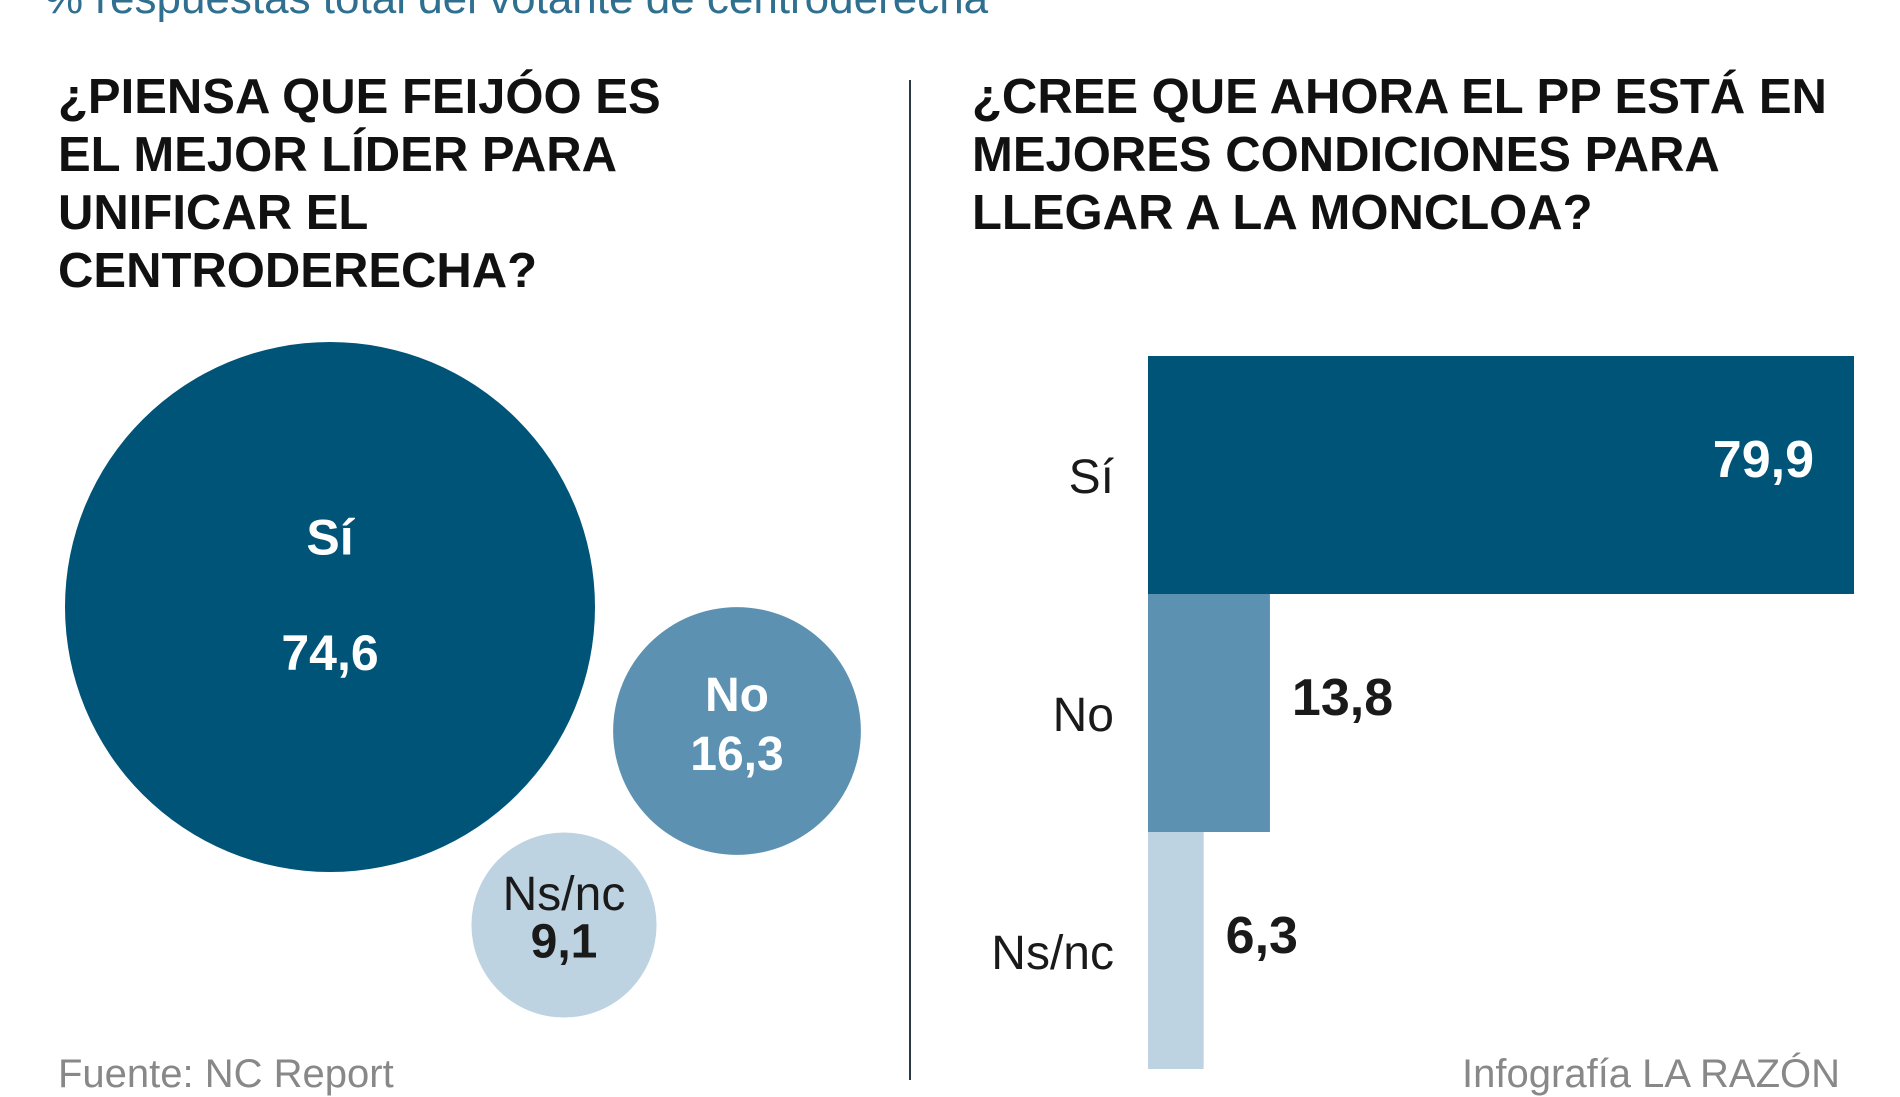 This screenshot has height=1097, width=1900. I want to click on bubble-label-s: Sí, so click(330, 538).